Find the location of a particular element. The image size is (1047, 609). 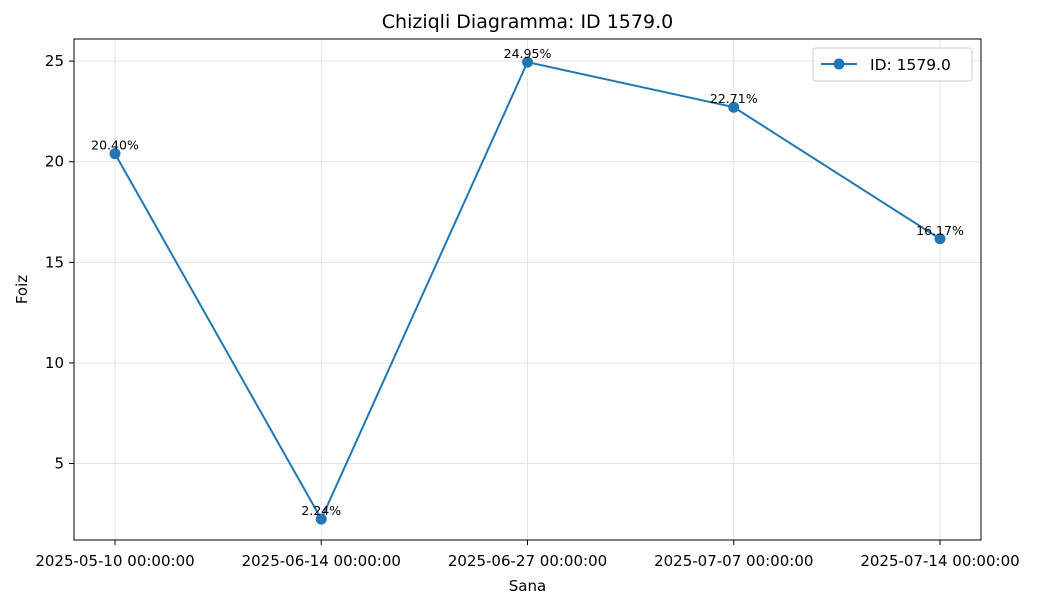

y-tick-label: 25 is located at coordinates (54, 61).